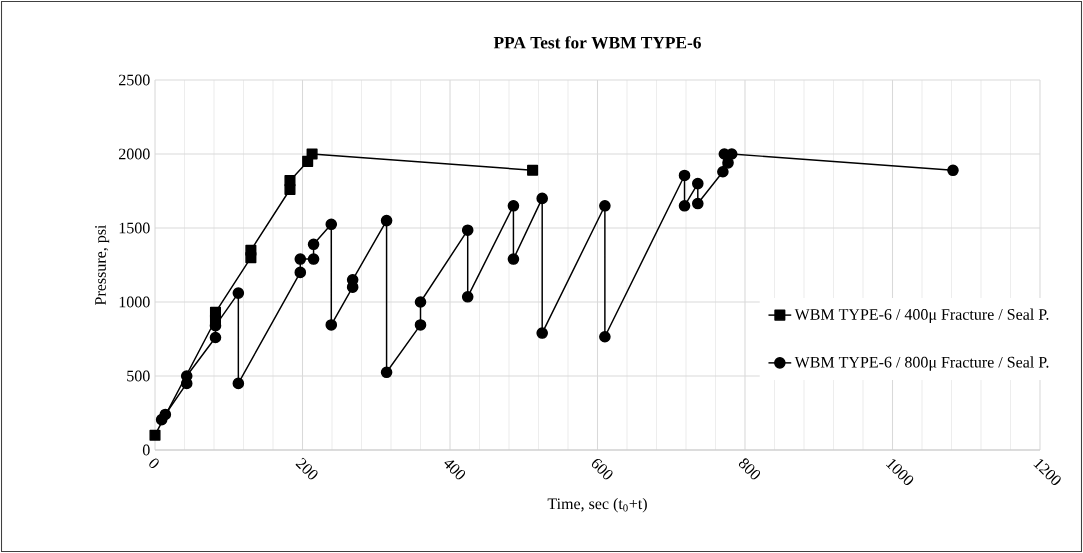 The height and width of the screenshot is (553, 1083). I want to click on y-tick-label: 2500, so click(134, 80).